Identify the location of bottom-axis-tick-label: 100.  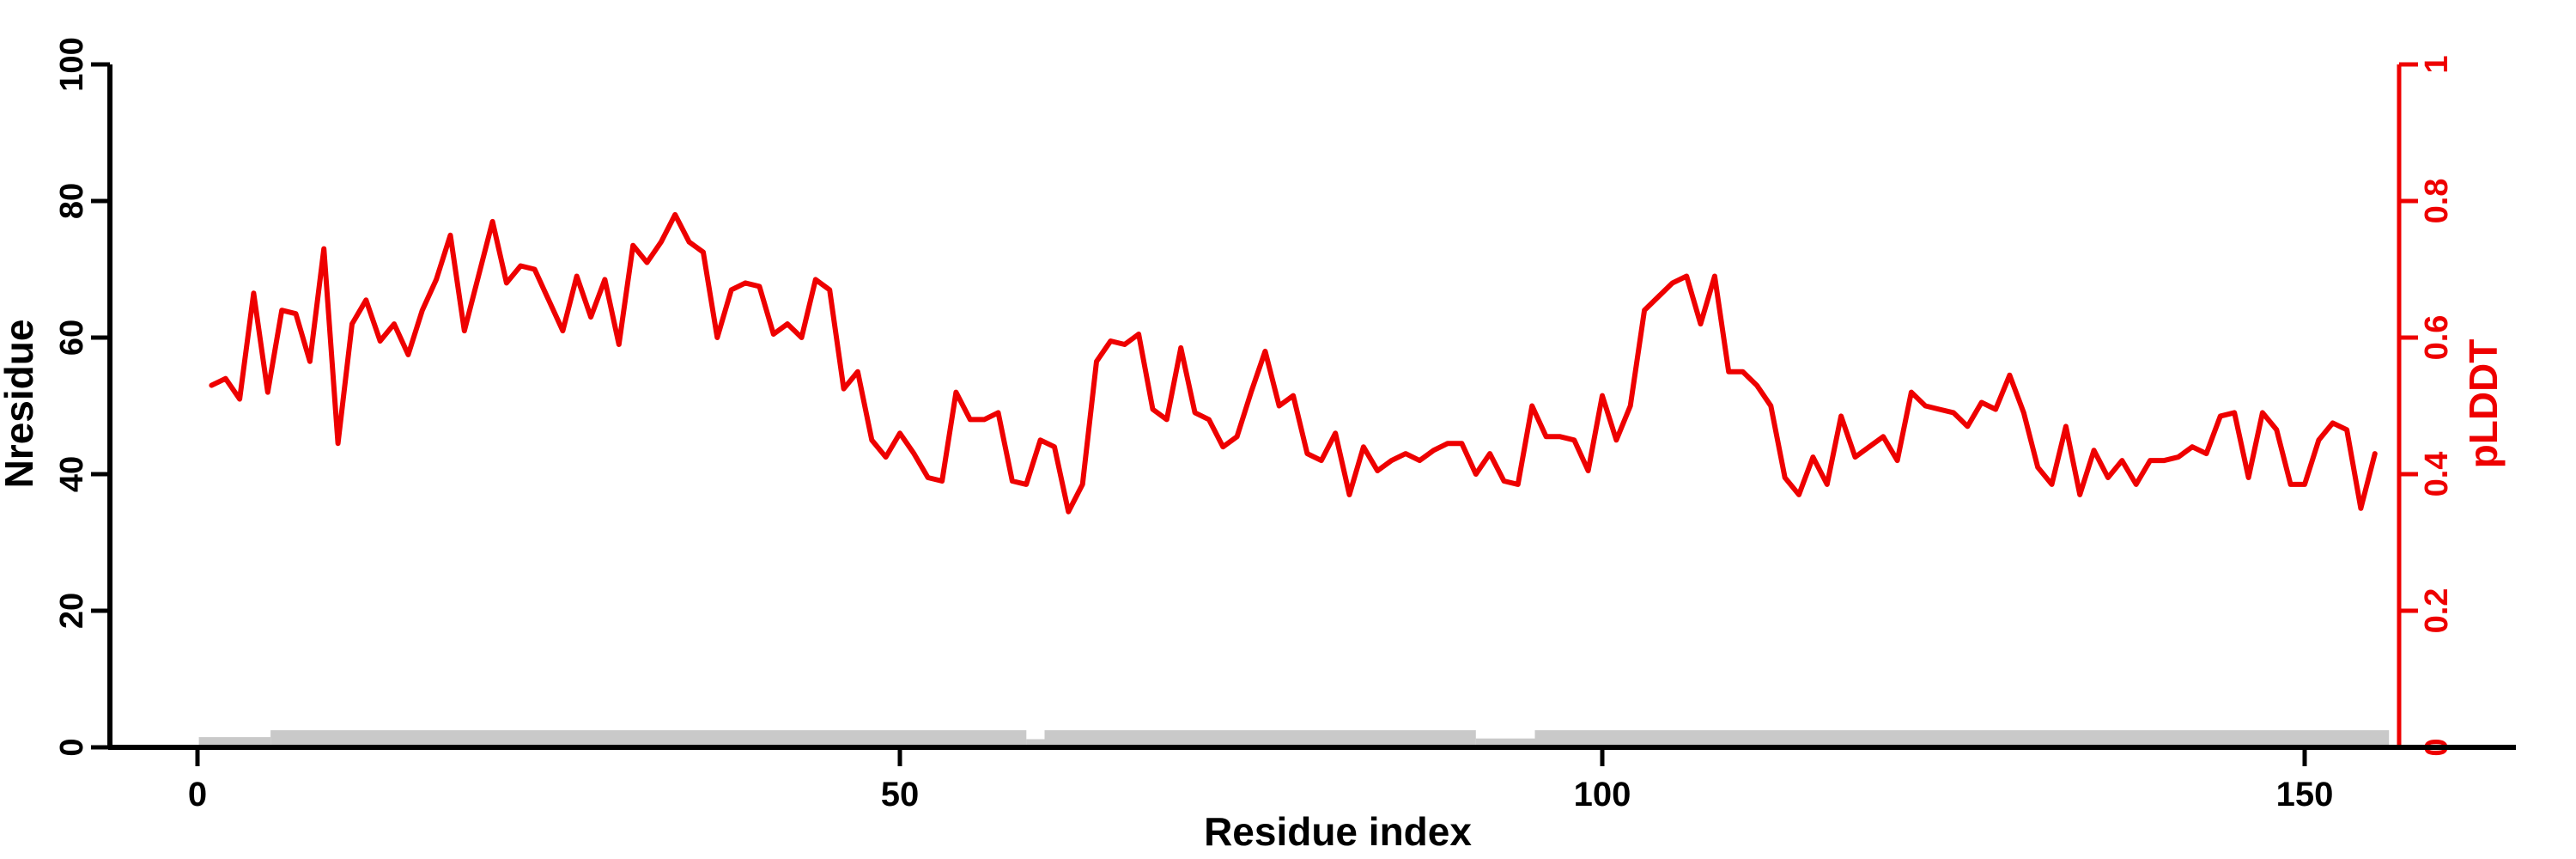
(1602, 794).